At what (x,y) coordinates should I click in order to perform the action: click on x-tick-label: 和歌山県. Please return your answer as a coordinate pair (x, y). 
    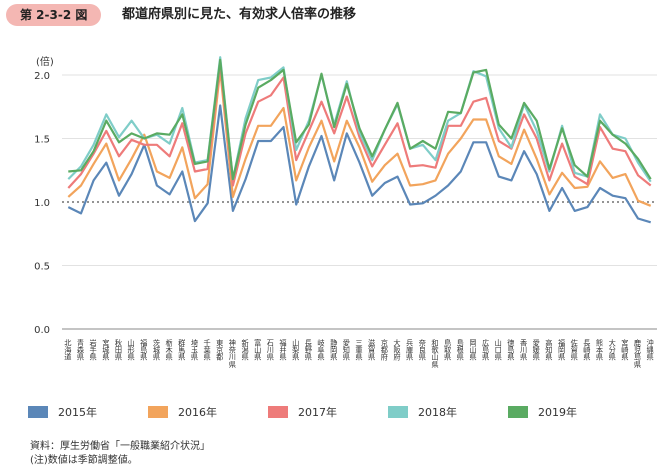
    Looking at the image, I should click on (435, 353).